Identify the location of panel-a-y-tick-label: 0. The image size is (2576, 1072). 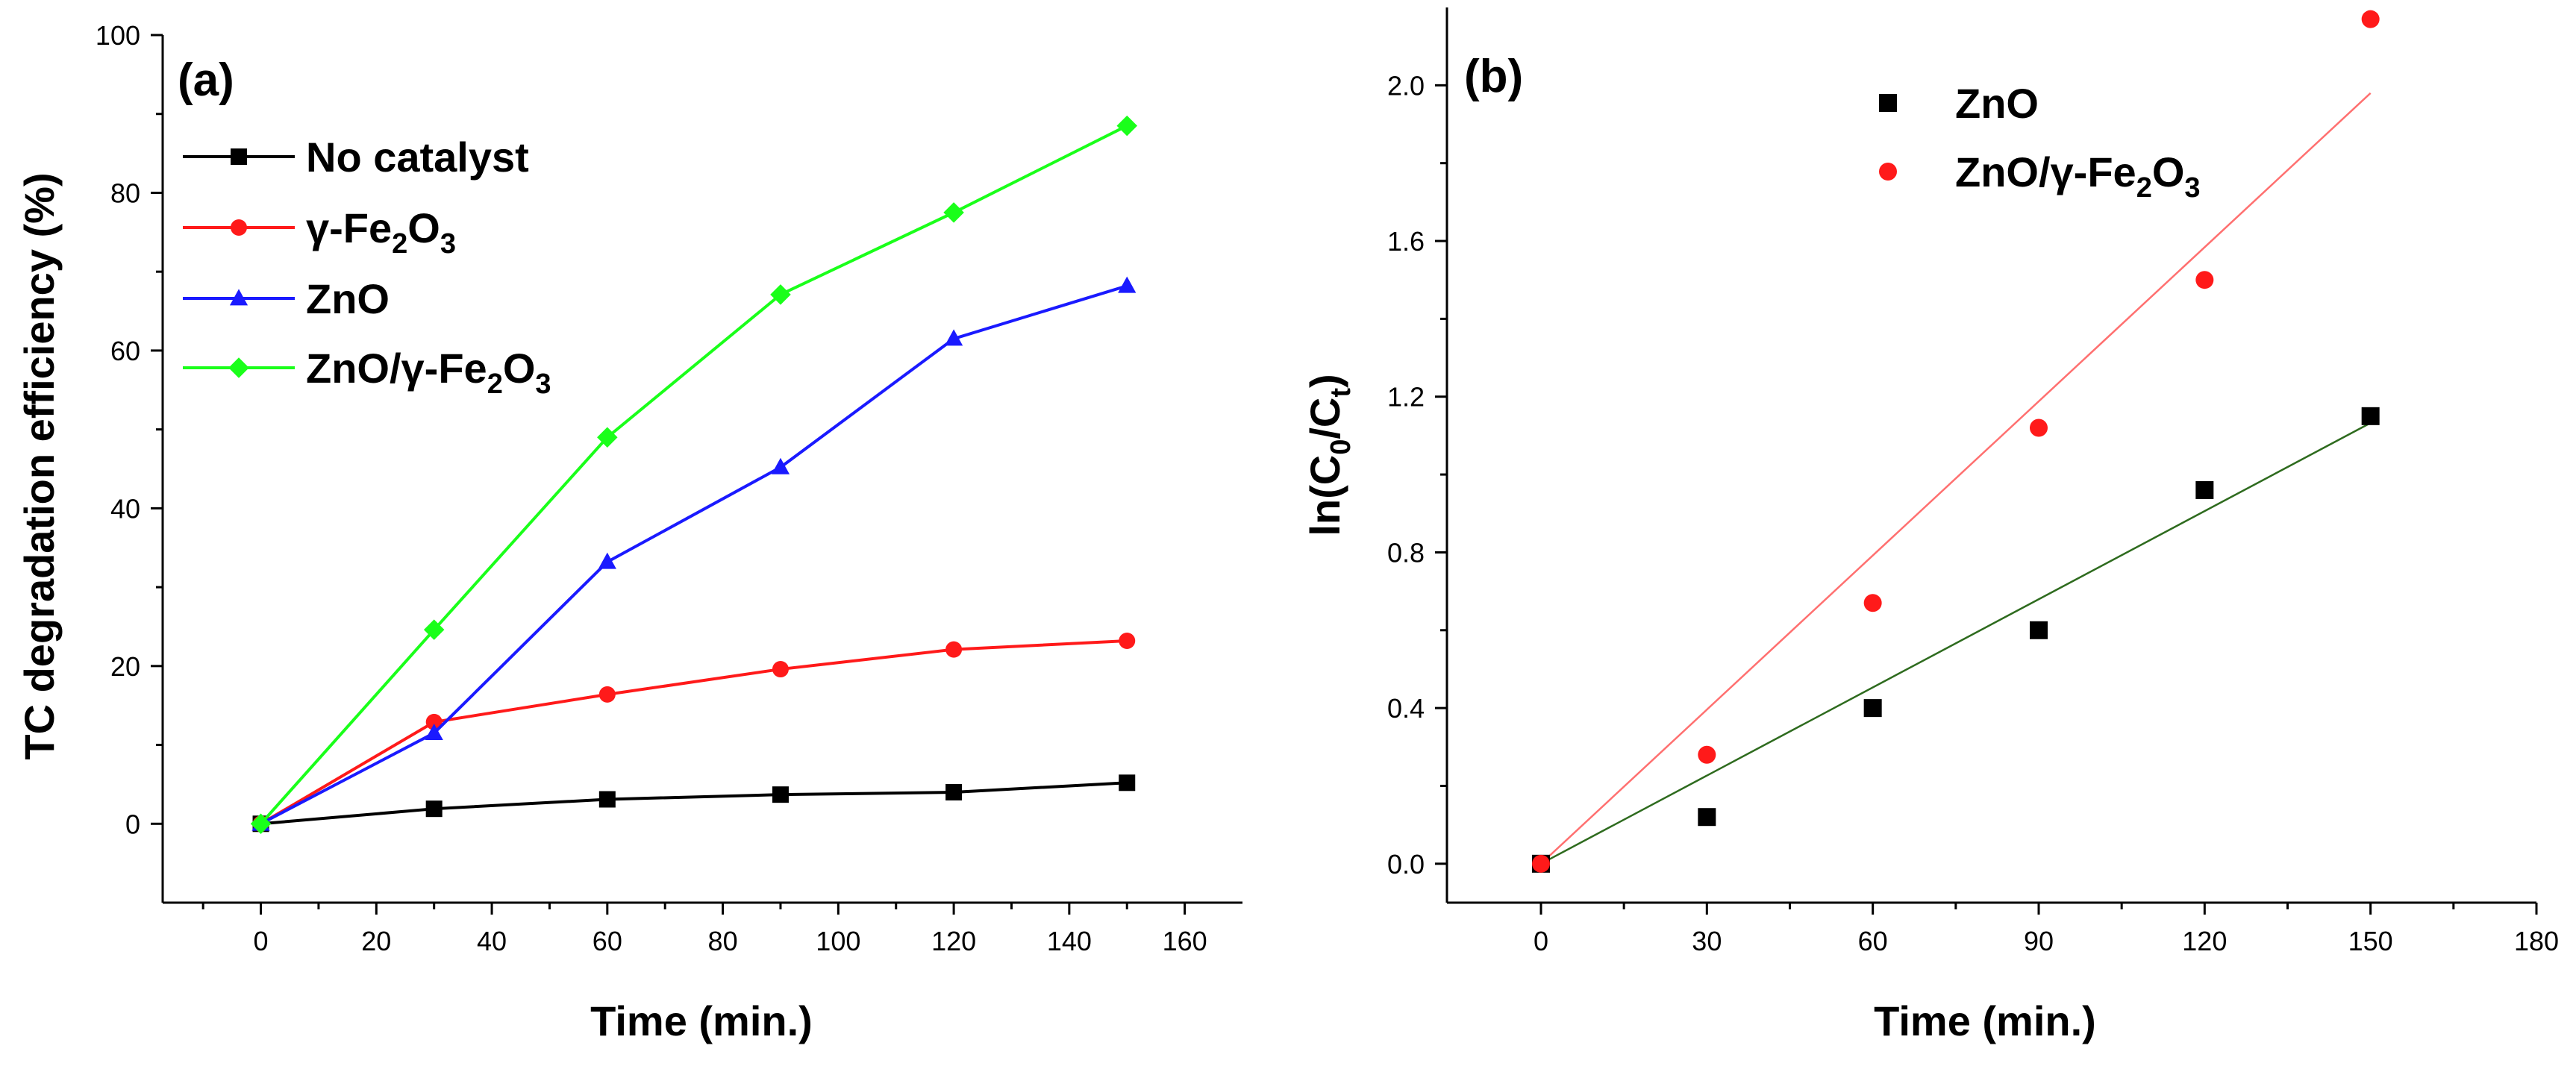
(132, 824).